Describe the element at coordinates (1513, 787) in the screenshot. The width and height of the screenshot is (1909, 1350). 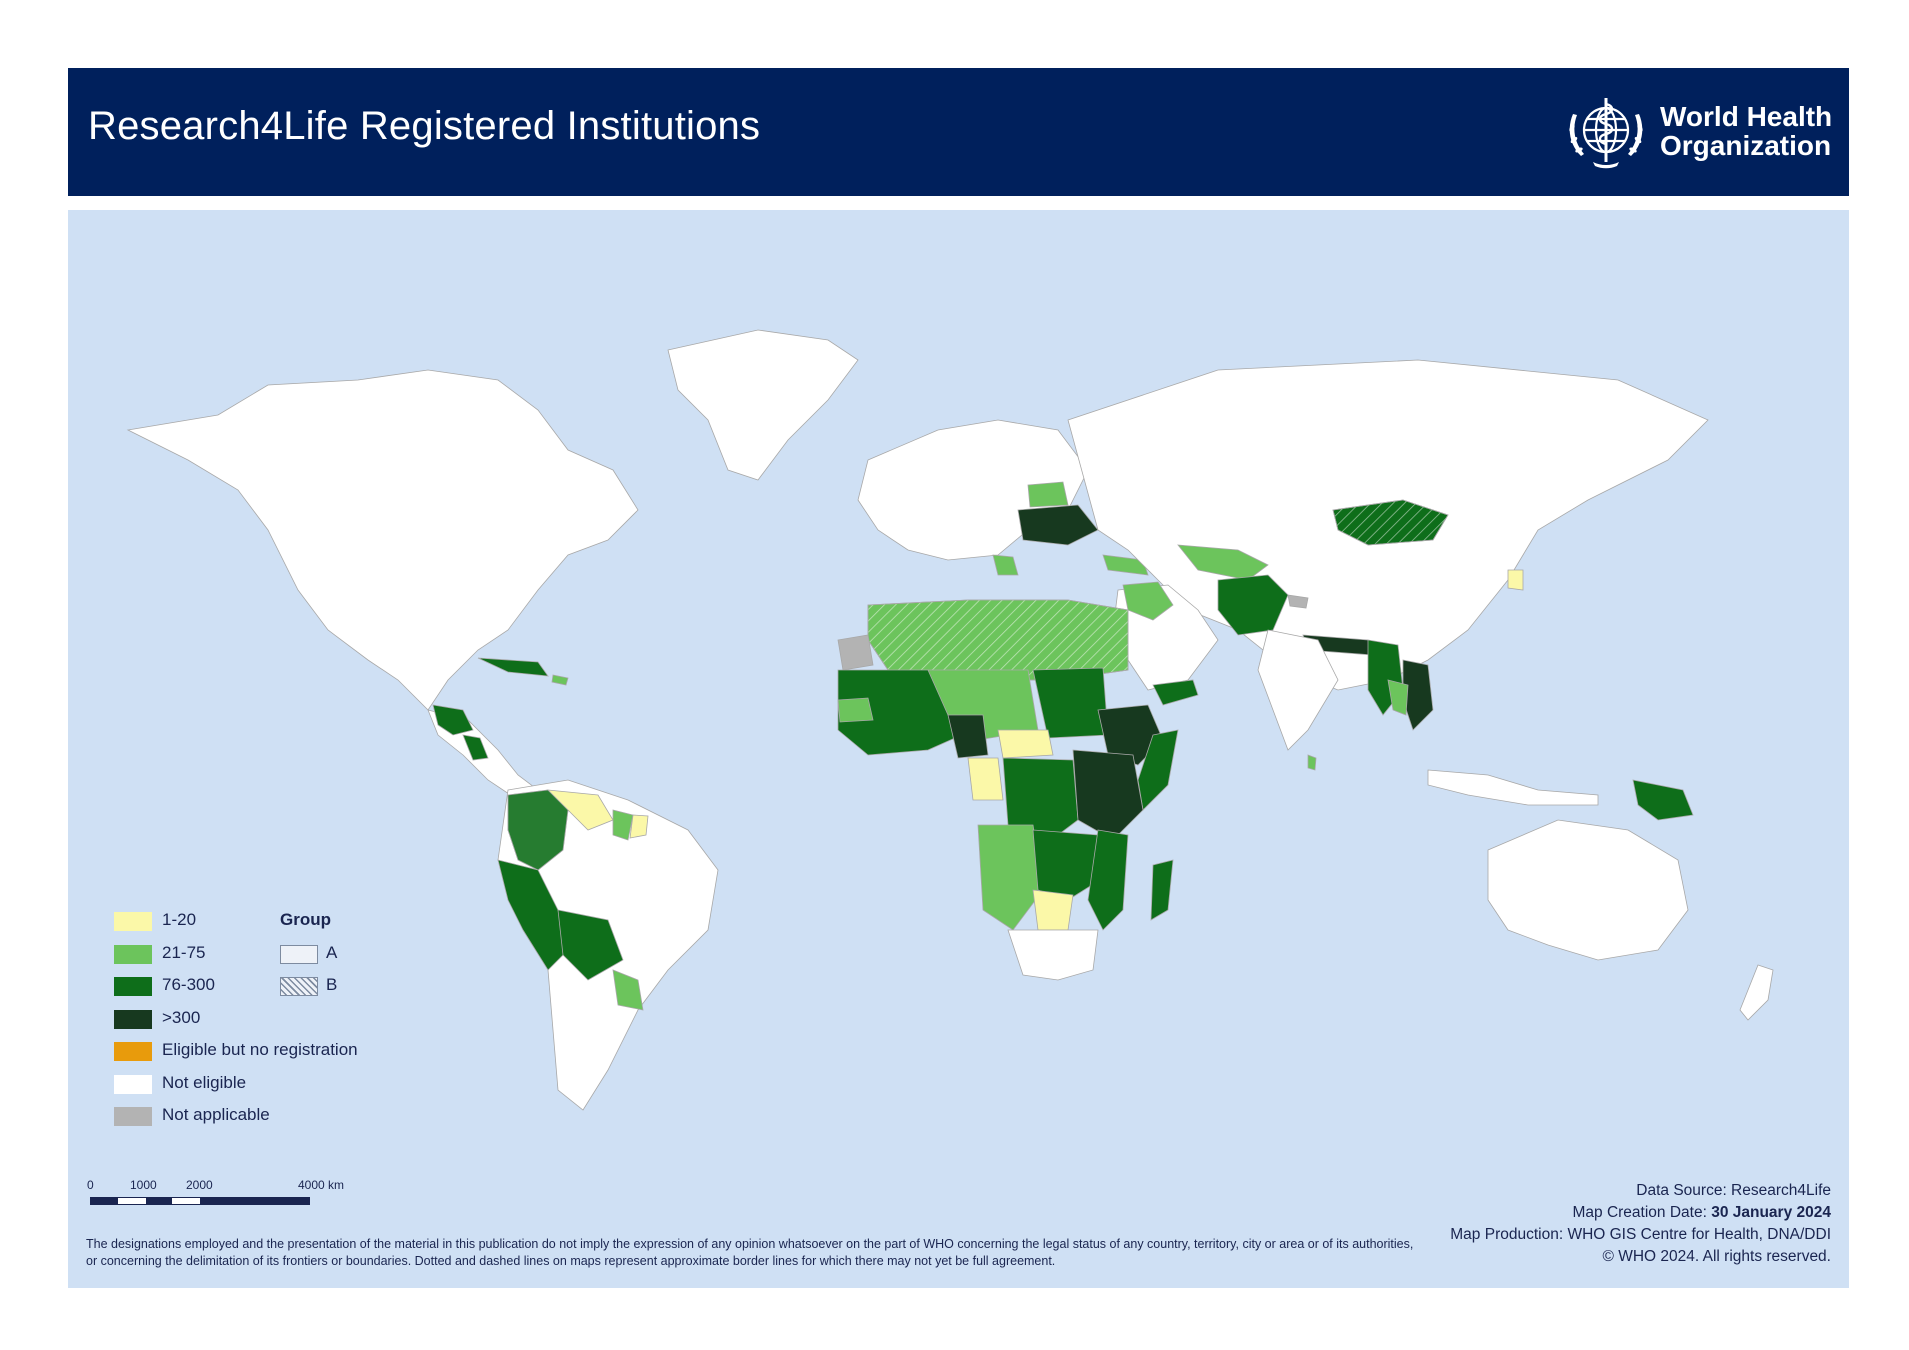
I see `region-indonesia` at that location.